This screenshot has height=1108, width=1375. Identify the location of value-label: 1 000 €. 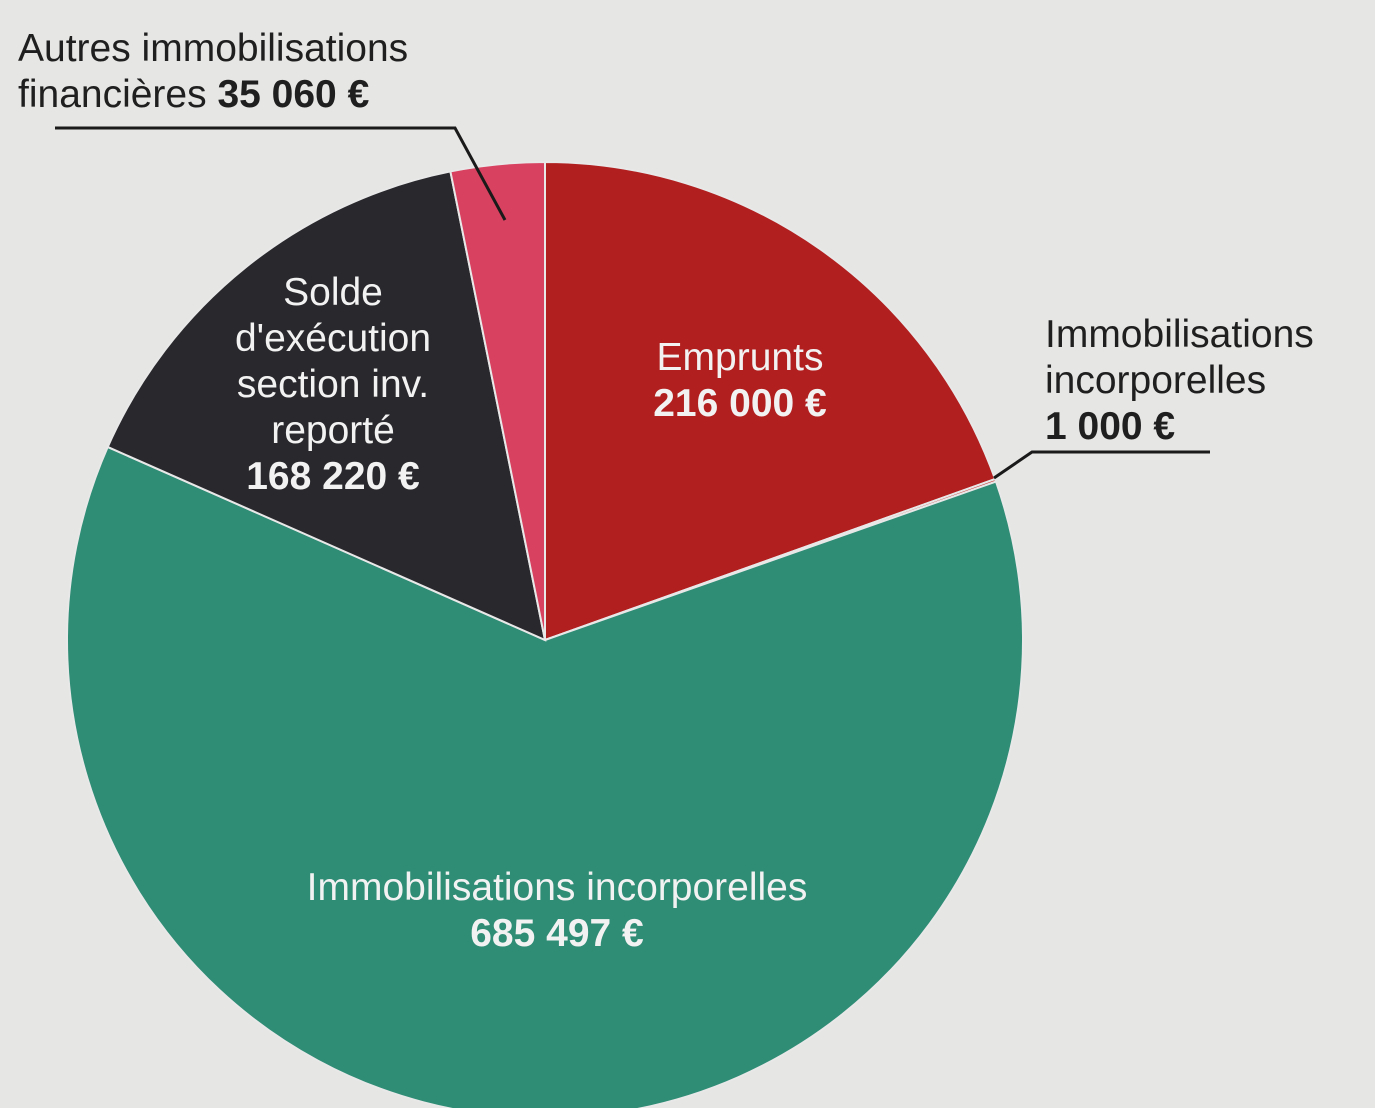
(1110, 426).